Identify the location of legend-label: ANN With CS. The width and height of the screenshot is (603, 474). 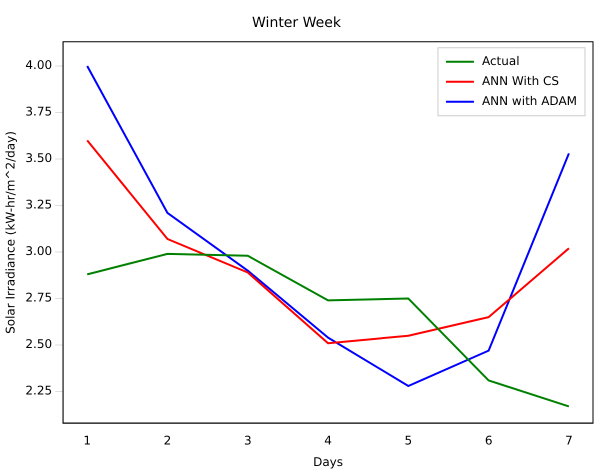
(520, 81).